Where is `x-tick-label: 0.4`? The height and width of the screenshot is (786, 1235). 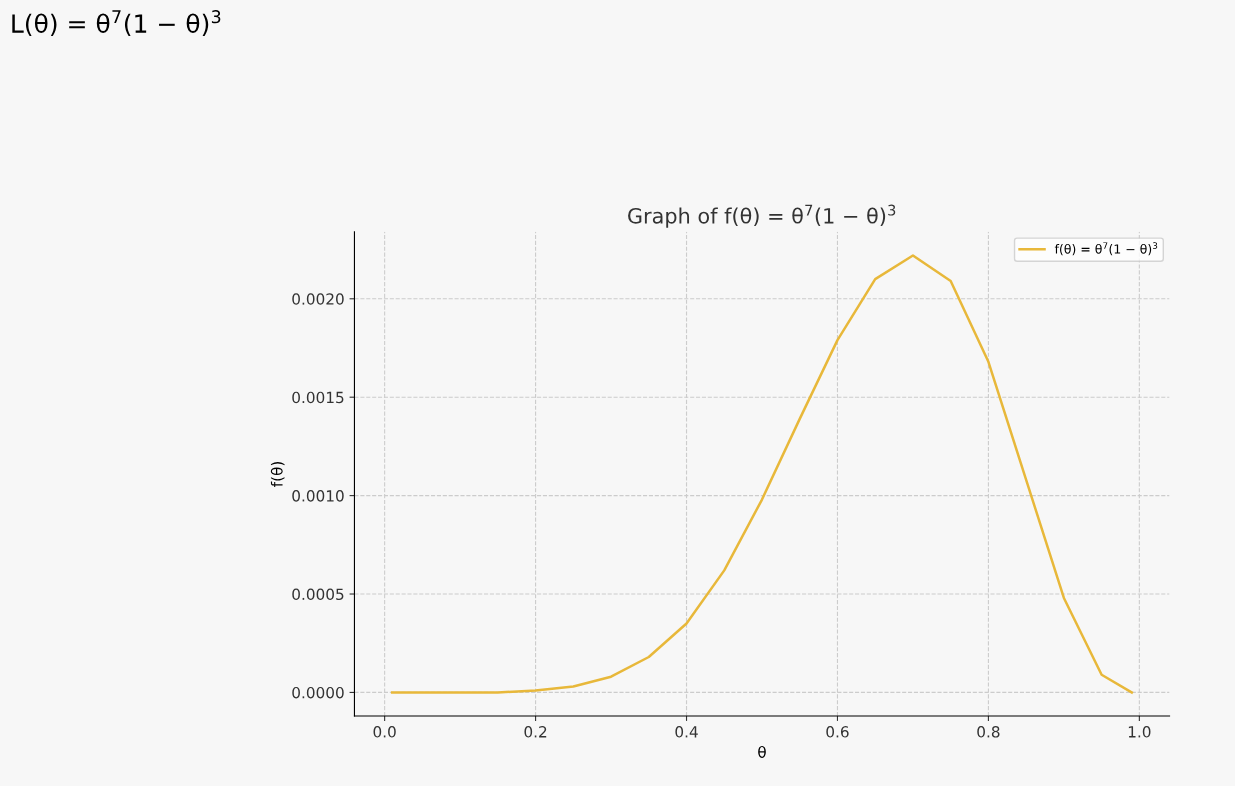 x-tick-label: 0.4 is located at coordinates (686, 732).